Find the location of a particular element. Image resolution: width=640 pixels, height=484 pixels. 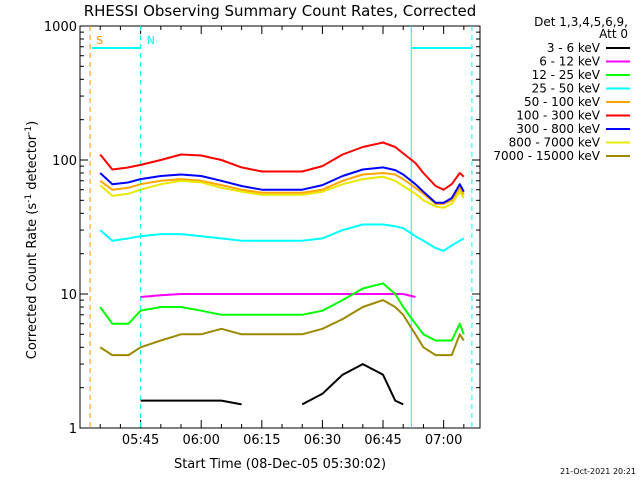

y-label-mid: detector is located at coordinates (32, 164).